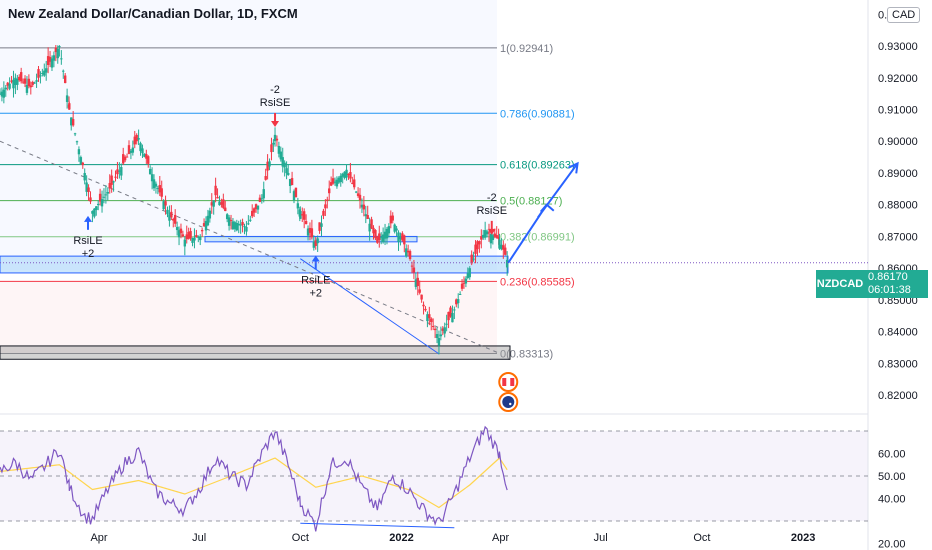  Describe the element at coordinates (255, 352) in the screenshot. I see `demand-zone-box` at that location.